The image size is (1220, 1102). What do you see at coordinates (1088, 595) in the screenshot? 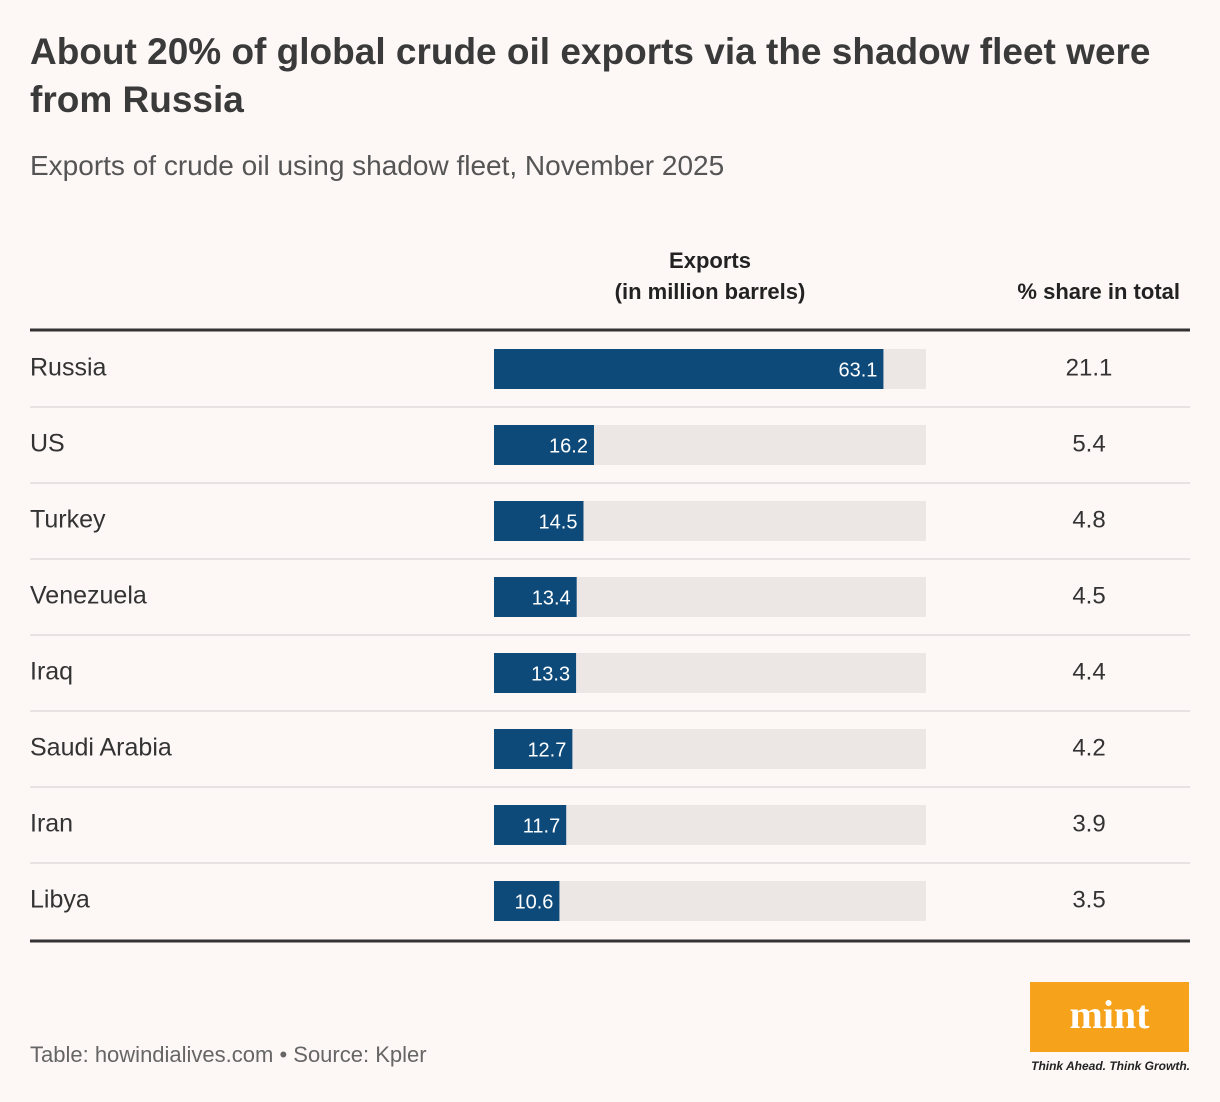
I see `share-value: 4.5` at bounding box center [1088, 595].